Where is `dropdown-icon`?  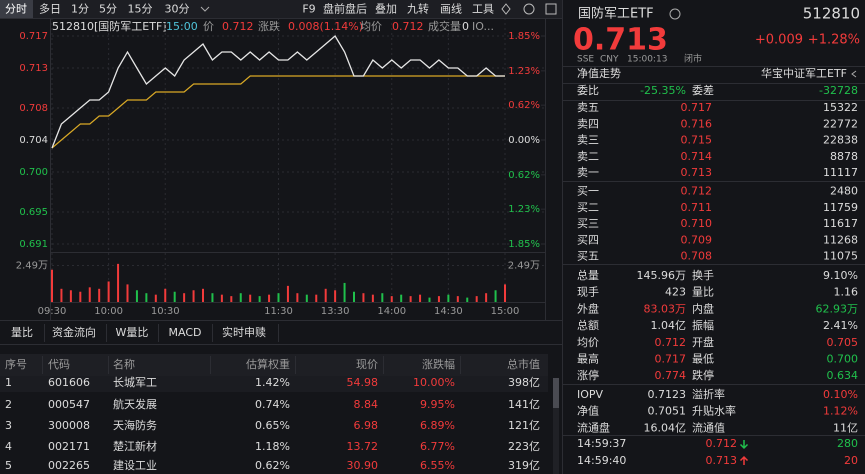
dropdown-icon is located at coordinates (205, 9).